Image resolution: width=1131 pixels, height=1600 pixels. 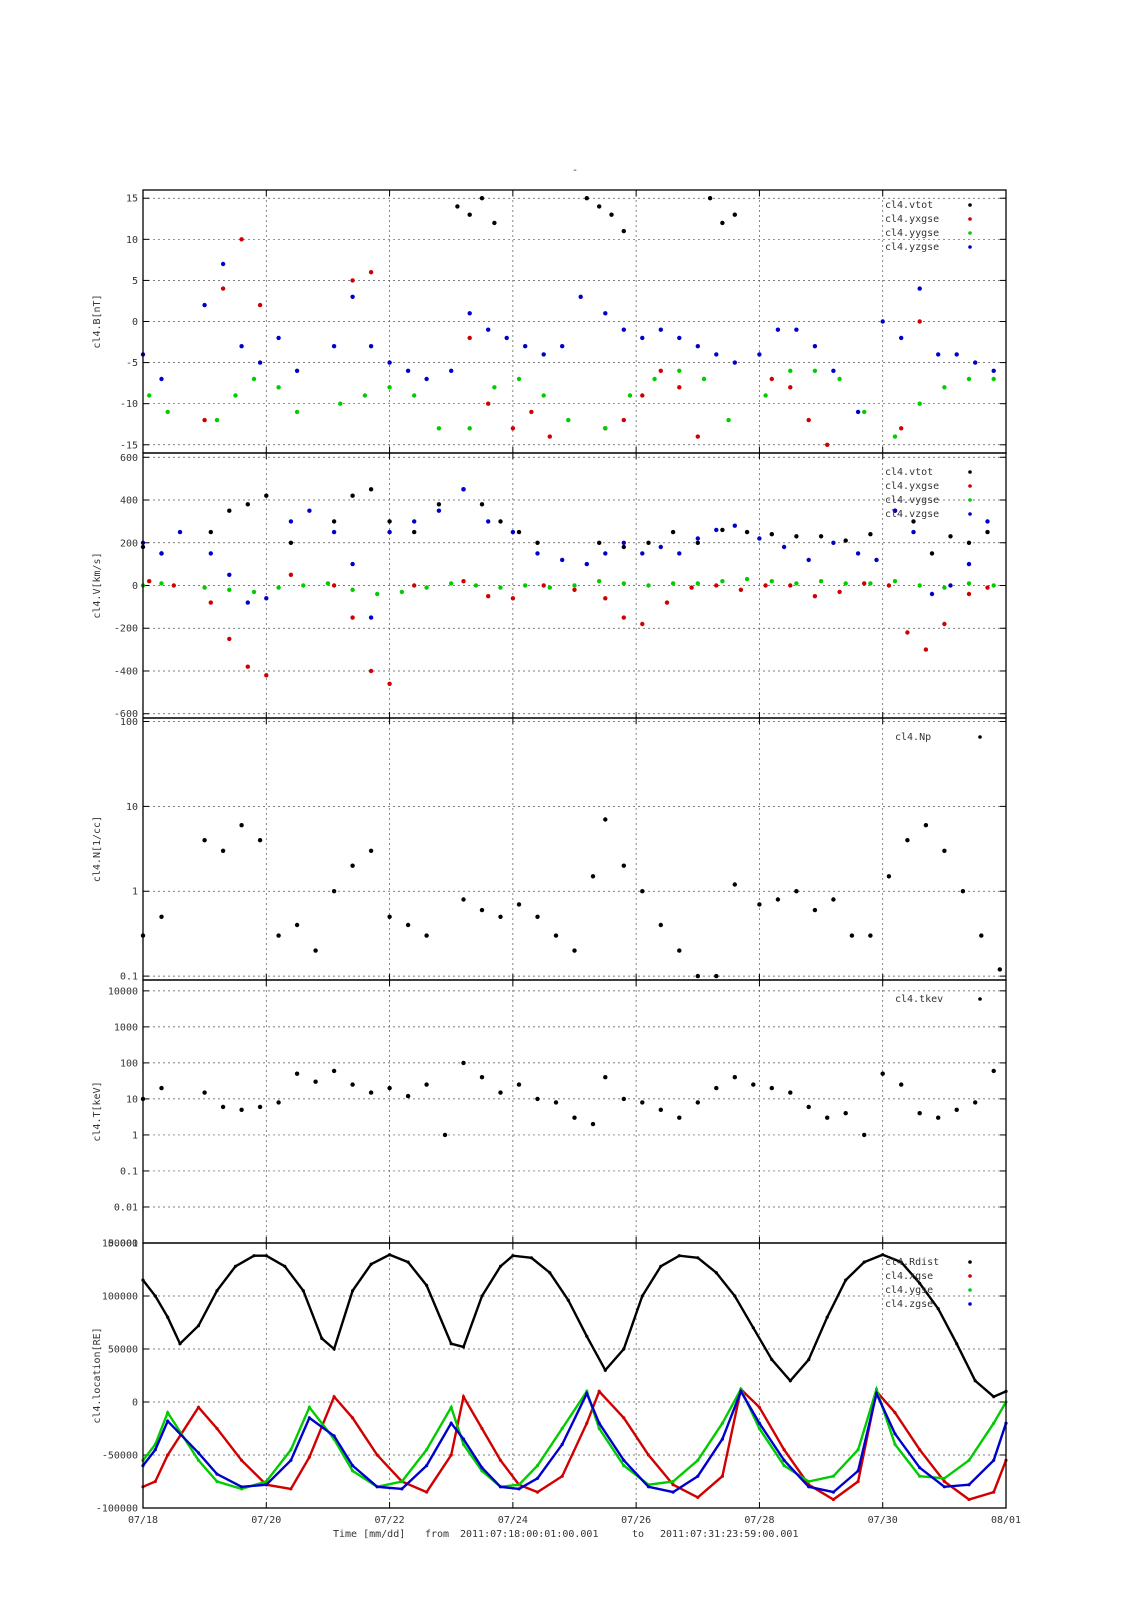 I want to click on legend-marker, so click(x=970, y=486).